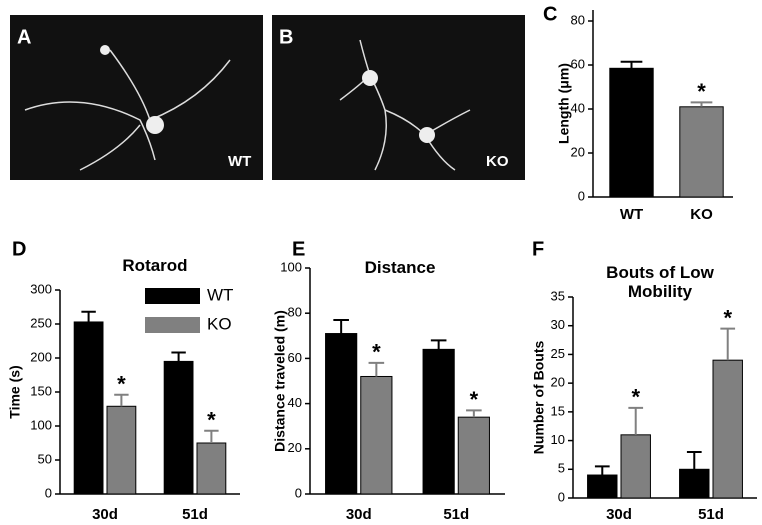 Image resolution: width=762 pixels, height=525 pixels. What do you see at coordinates (564, 103) in the screenshot?
I see `y-axis-label: Length (μm)` at bounding box center [564, 103].